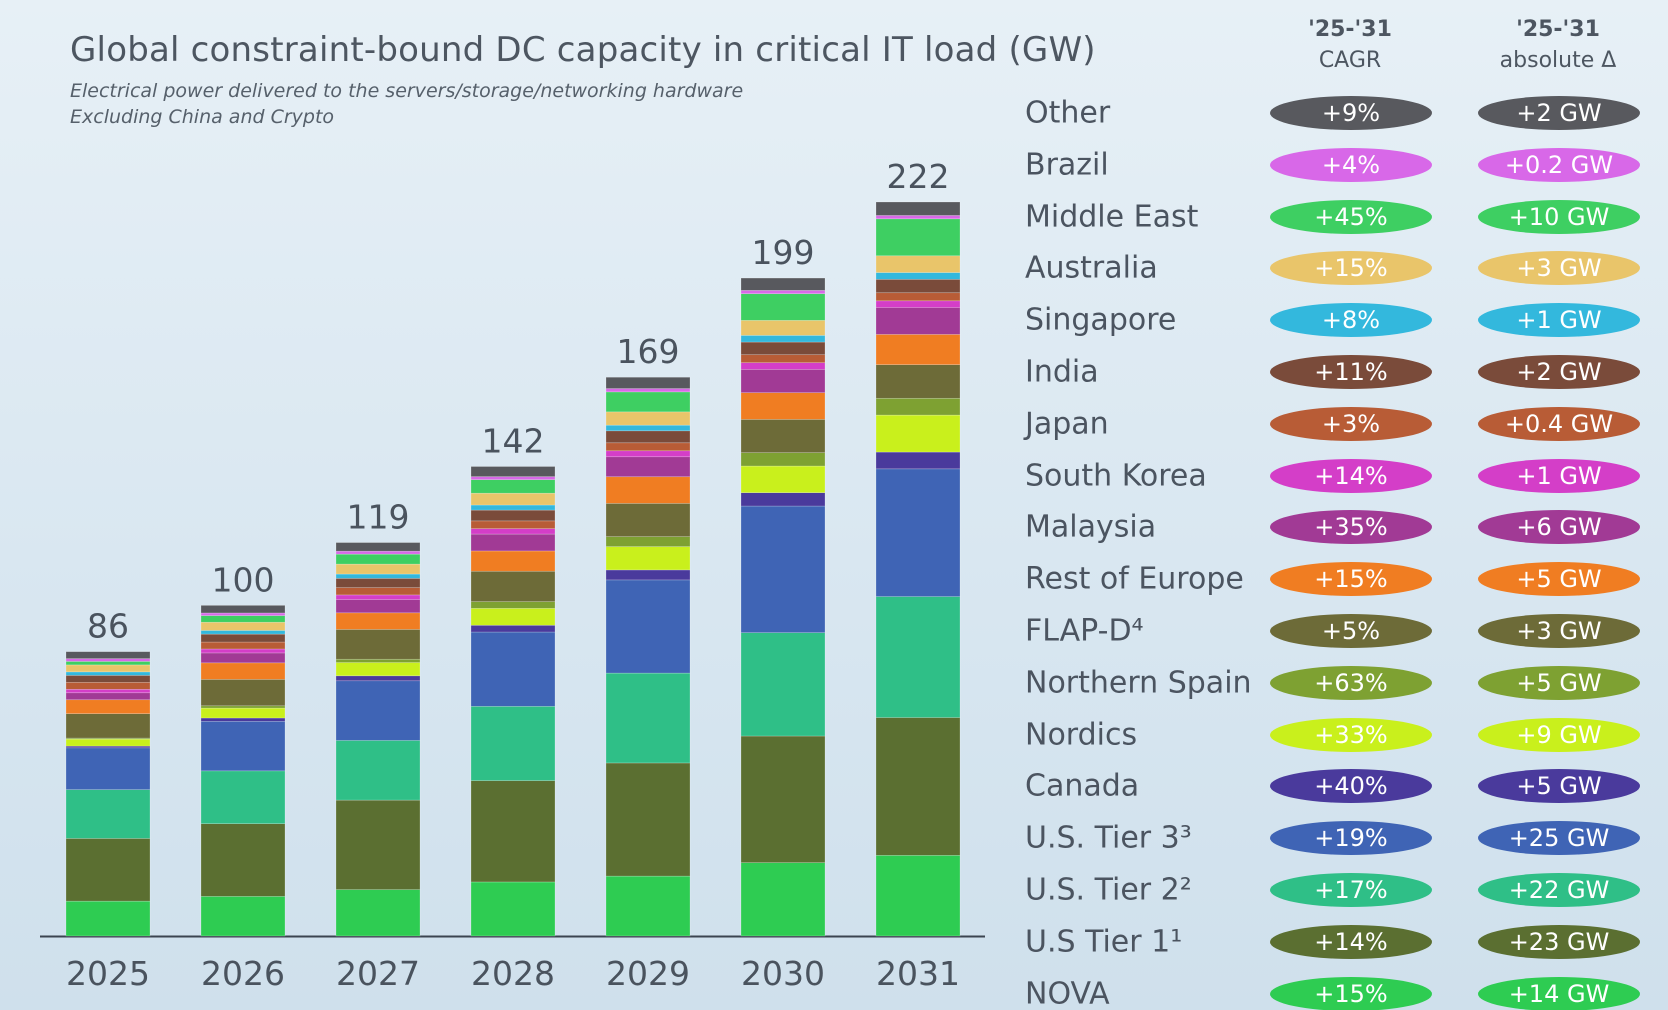 The height and width of the screenshot is (1010, 1668). Describe the element at coordinates (783, 307) in the screenshot. I see `bar-segment-2030-middle-east` at that location.